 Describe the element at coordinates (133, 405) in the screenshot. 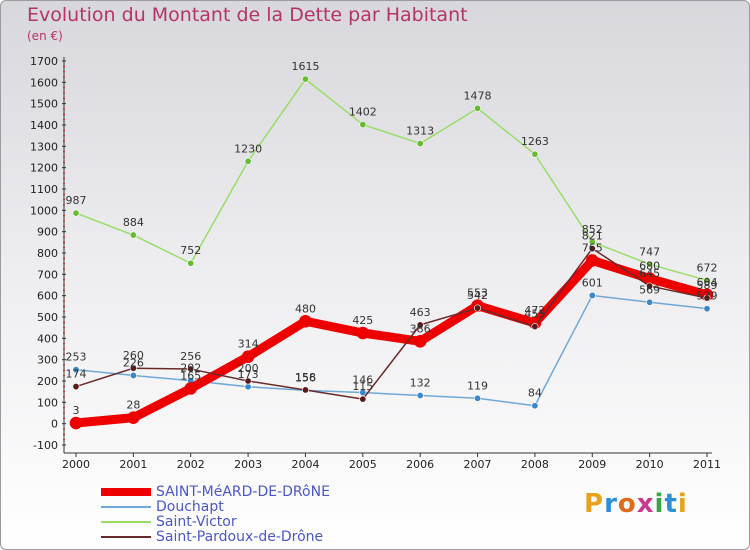

I see `data-label: 28` at that location.